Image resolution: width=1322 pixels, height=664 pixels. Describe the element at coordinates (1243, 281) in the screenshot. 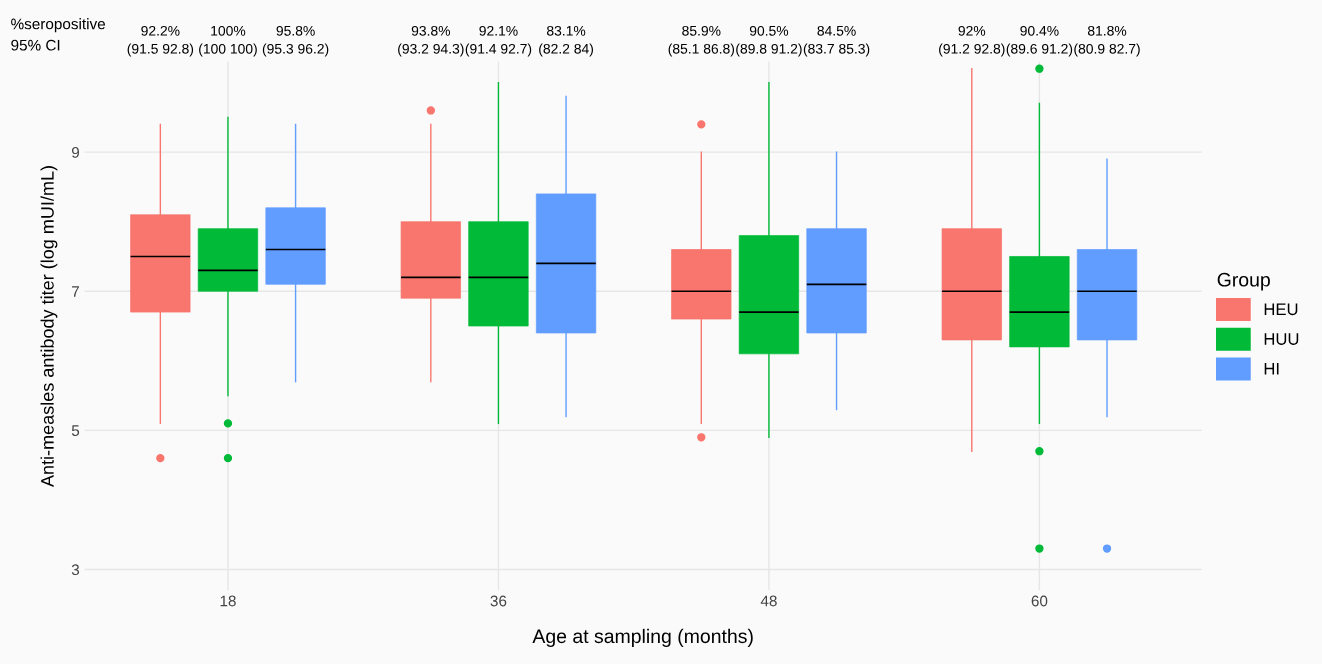

I see `legend-title: Group` at that location.